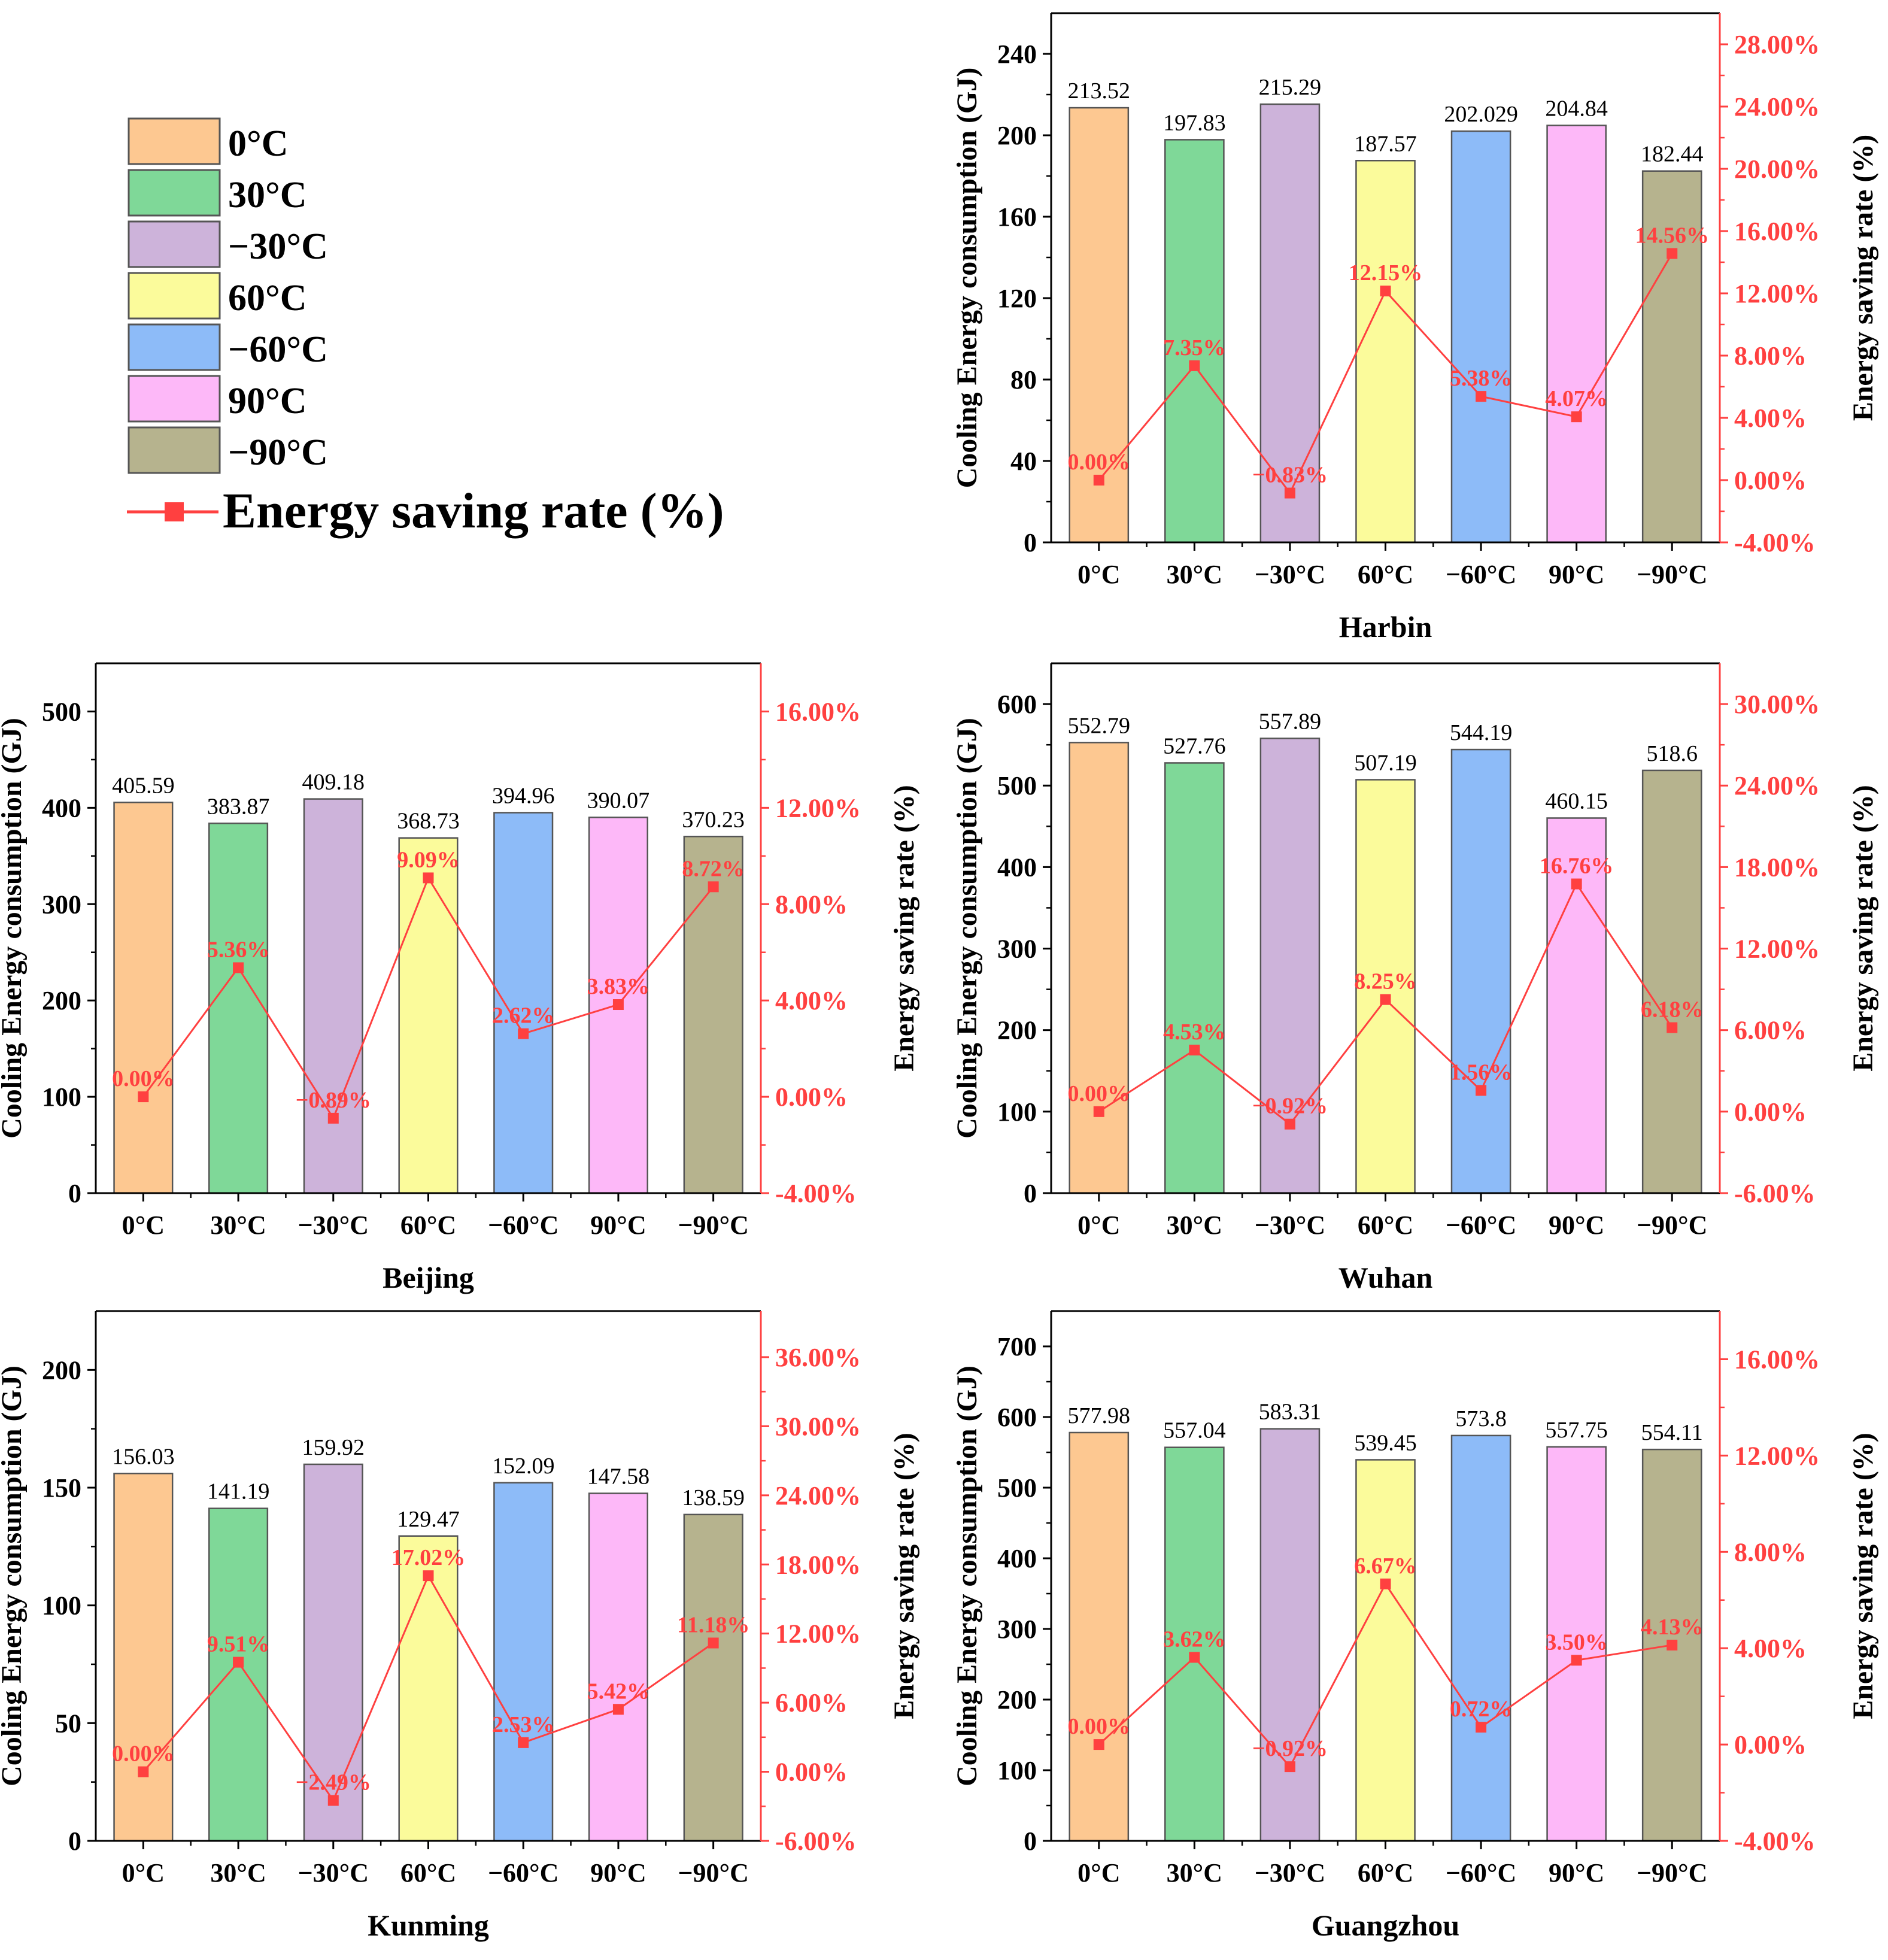 This screenshot has height=1960, width=1888. I want to click on value-label: 141.19, so click(238, 1491).